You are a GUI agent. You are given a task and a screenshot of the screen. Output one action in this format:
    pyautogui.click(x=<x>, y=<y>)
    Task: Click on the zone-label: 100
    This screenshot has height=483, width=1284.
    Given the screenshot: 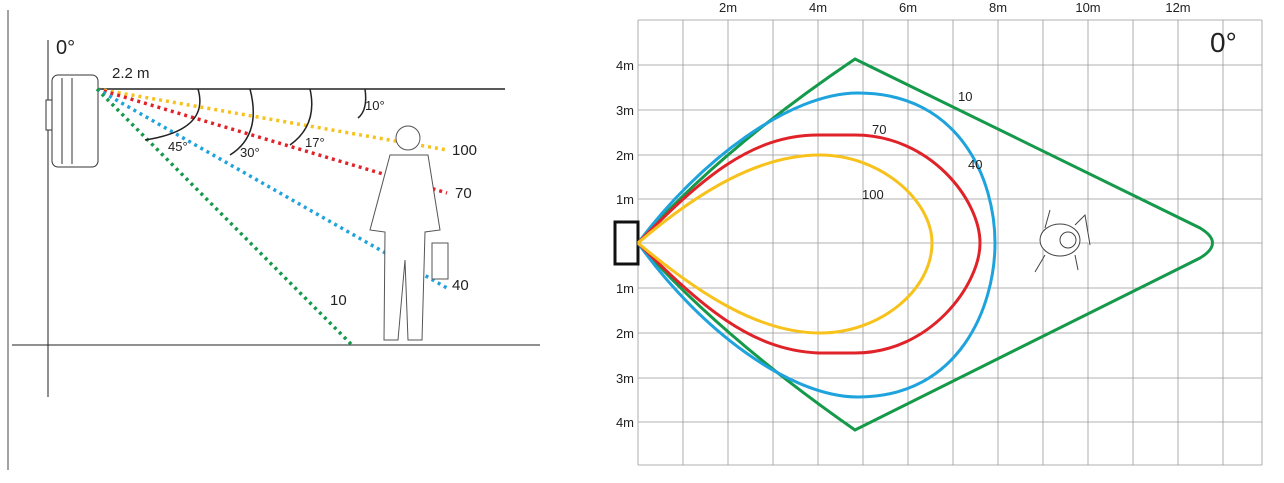 What is the action you would take?
    pyautogui.click(x=873, y=194)
    